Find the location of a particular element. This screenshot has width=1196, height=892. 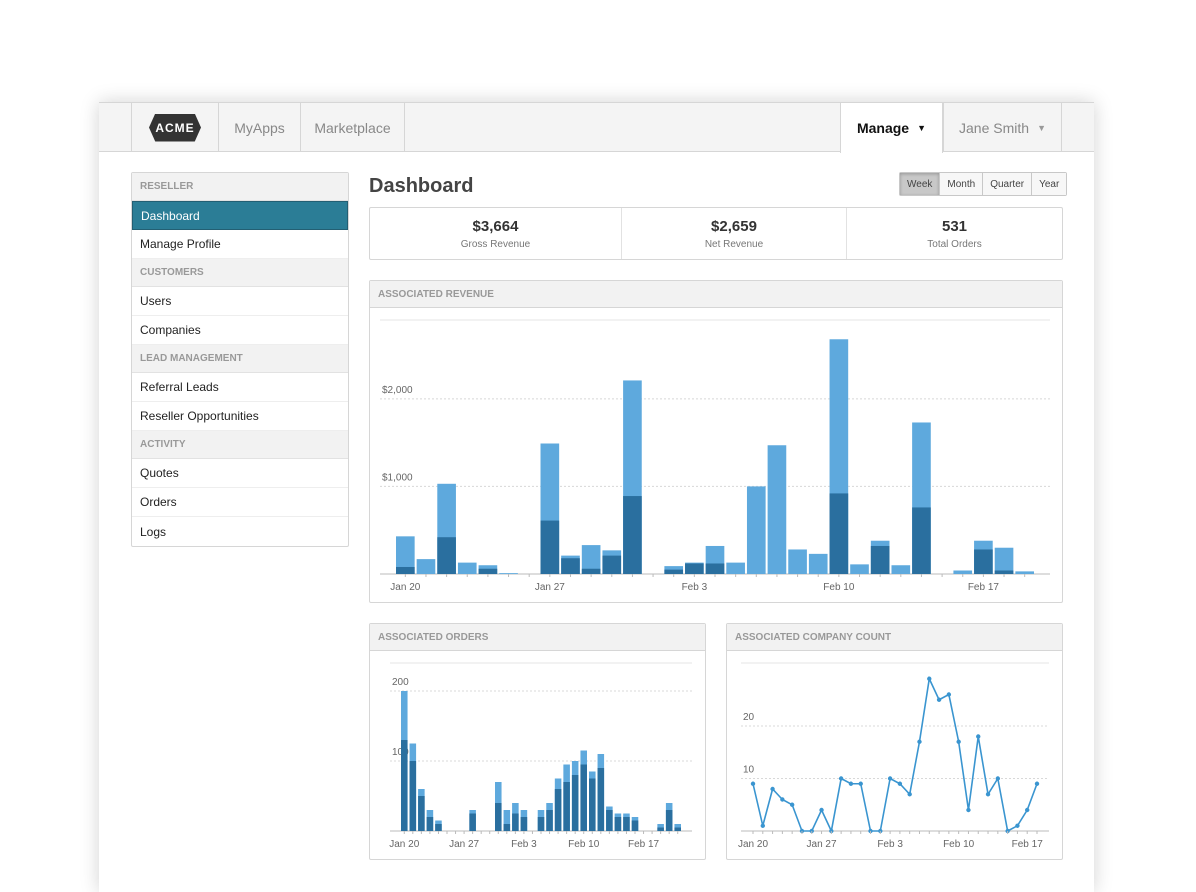

stat-net-revenue: $2,659 Net Revenue is located at coordinates (733, 233).